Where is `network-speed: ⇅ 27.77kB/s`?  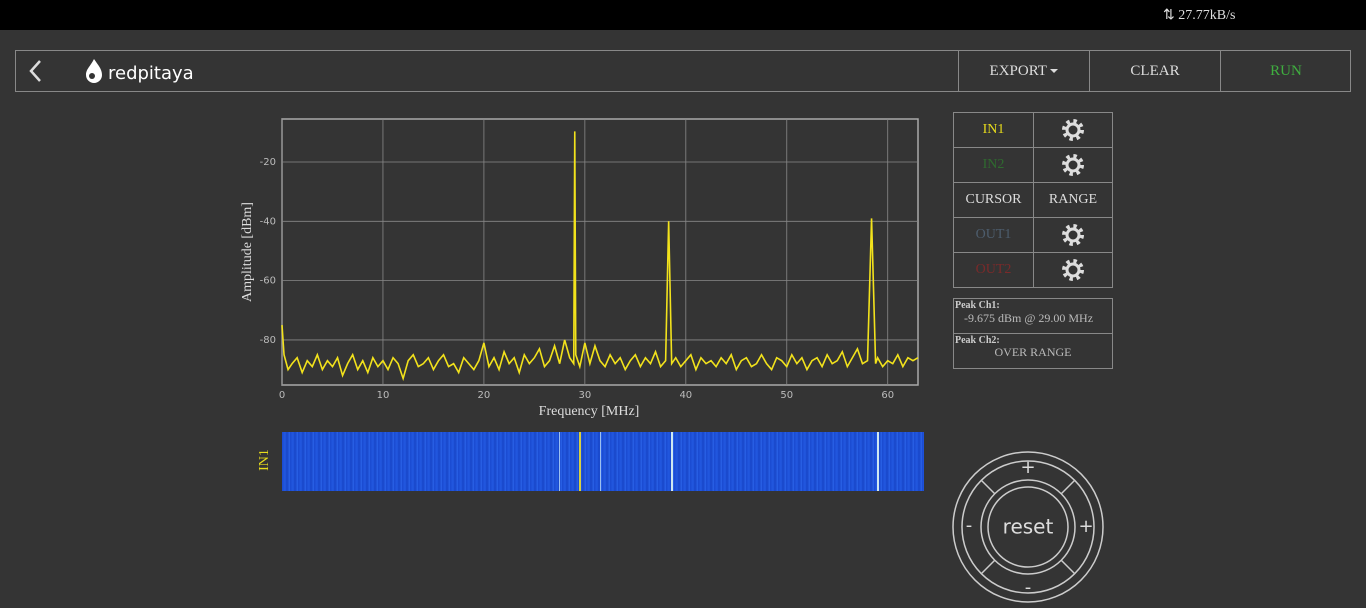 network-speed: ⇅ 27.77kB/s is located at coordinates (1199, 15).